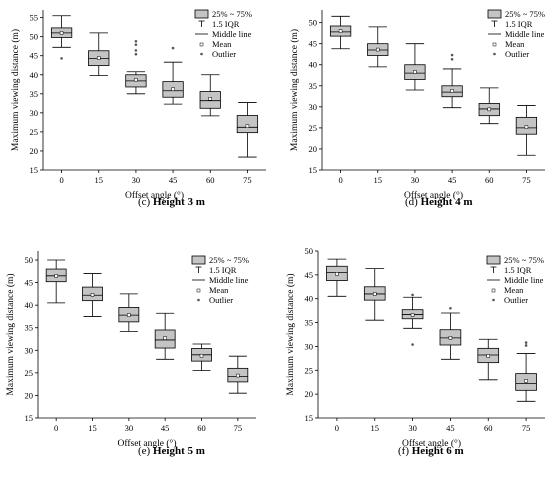  Describe the element at coordinates (526, 180) in the screenshot. I see `x-tick-label: 75` at that location.